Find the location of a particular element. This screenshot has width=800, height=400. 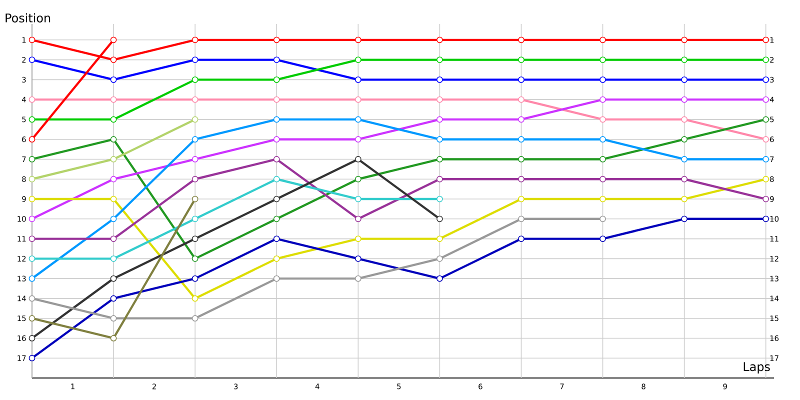

x-axis-title: Laps is located at coordinates (757, 368).